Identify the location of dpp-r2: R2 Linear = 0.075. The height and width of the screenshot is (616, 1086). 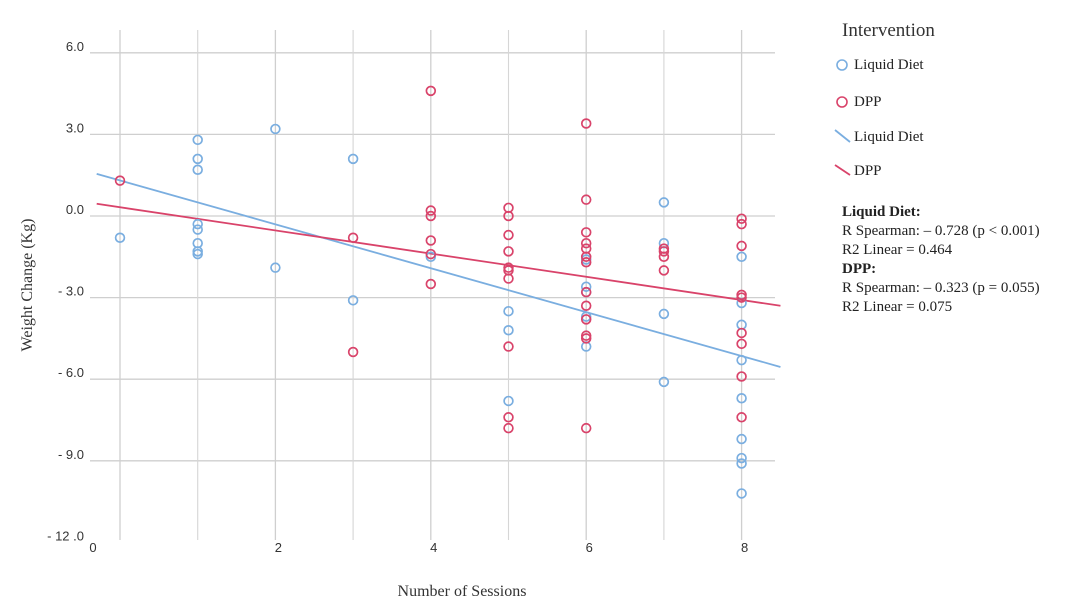
(897, 307).